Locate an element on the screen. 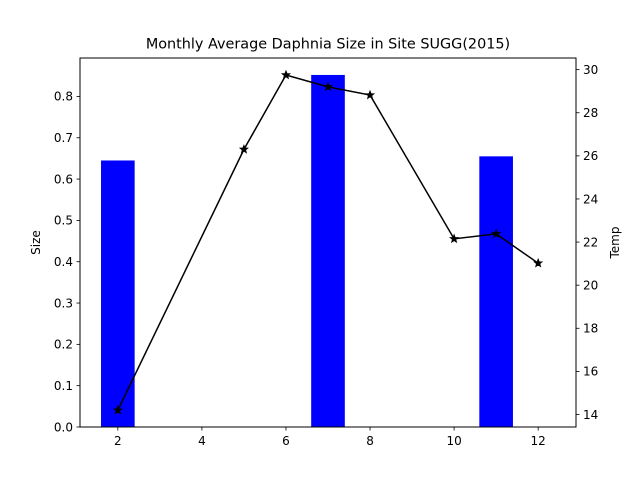 The height and width of the screenshot is (485, 640). y2-axis-title: Temp is located at coordinates (615, 243).